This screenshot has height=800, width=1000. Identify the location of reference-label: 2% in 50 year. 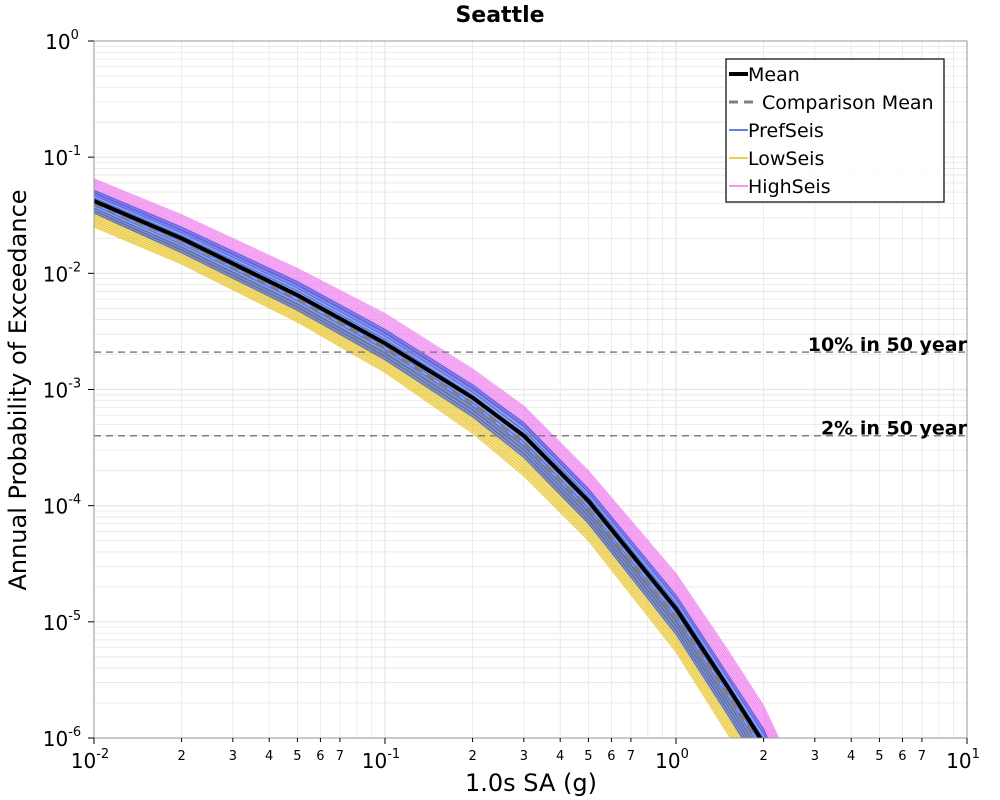
(894, 429).